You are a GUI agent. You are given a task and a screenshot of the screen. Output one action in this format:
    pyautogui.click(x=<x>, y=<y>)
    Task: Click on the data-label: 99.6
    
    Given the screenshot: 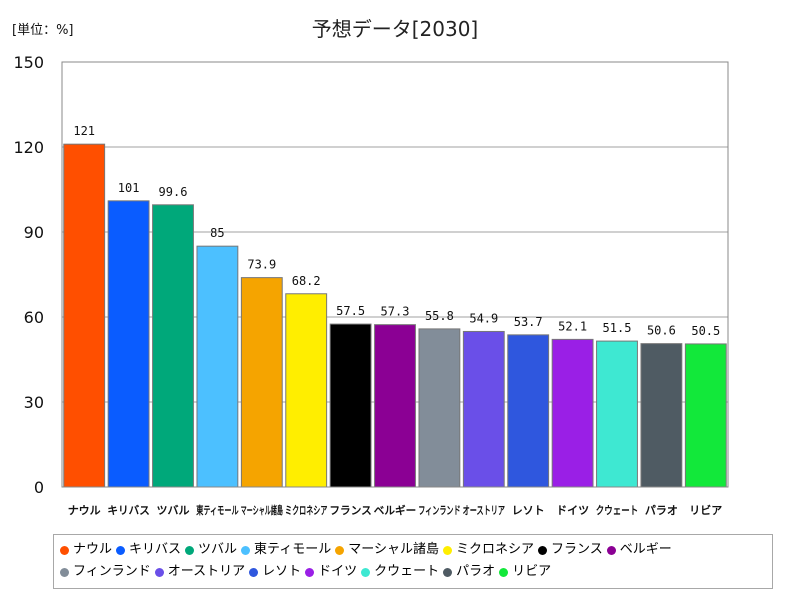 What is the action you would take?
    pyautogui.click(x=173, y=192)
    